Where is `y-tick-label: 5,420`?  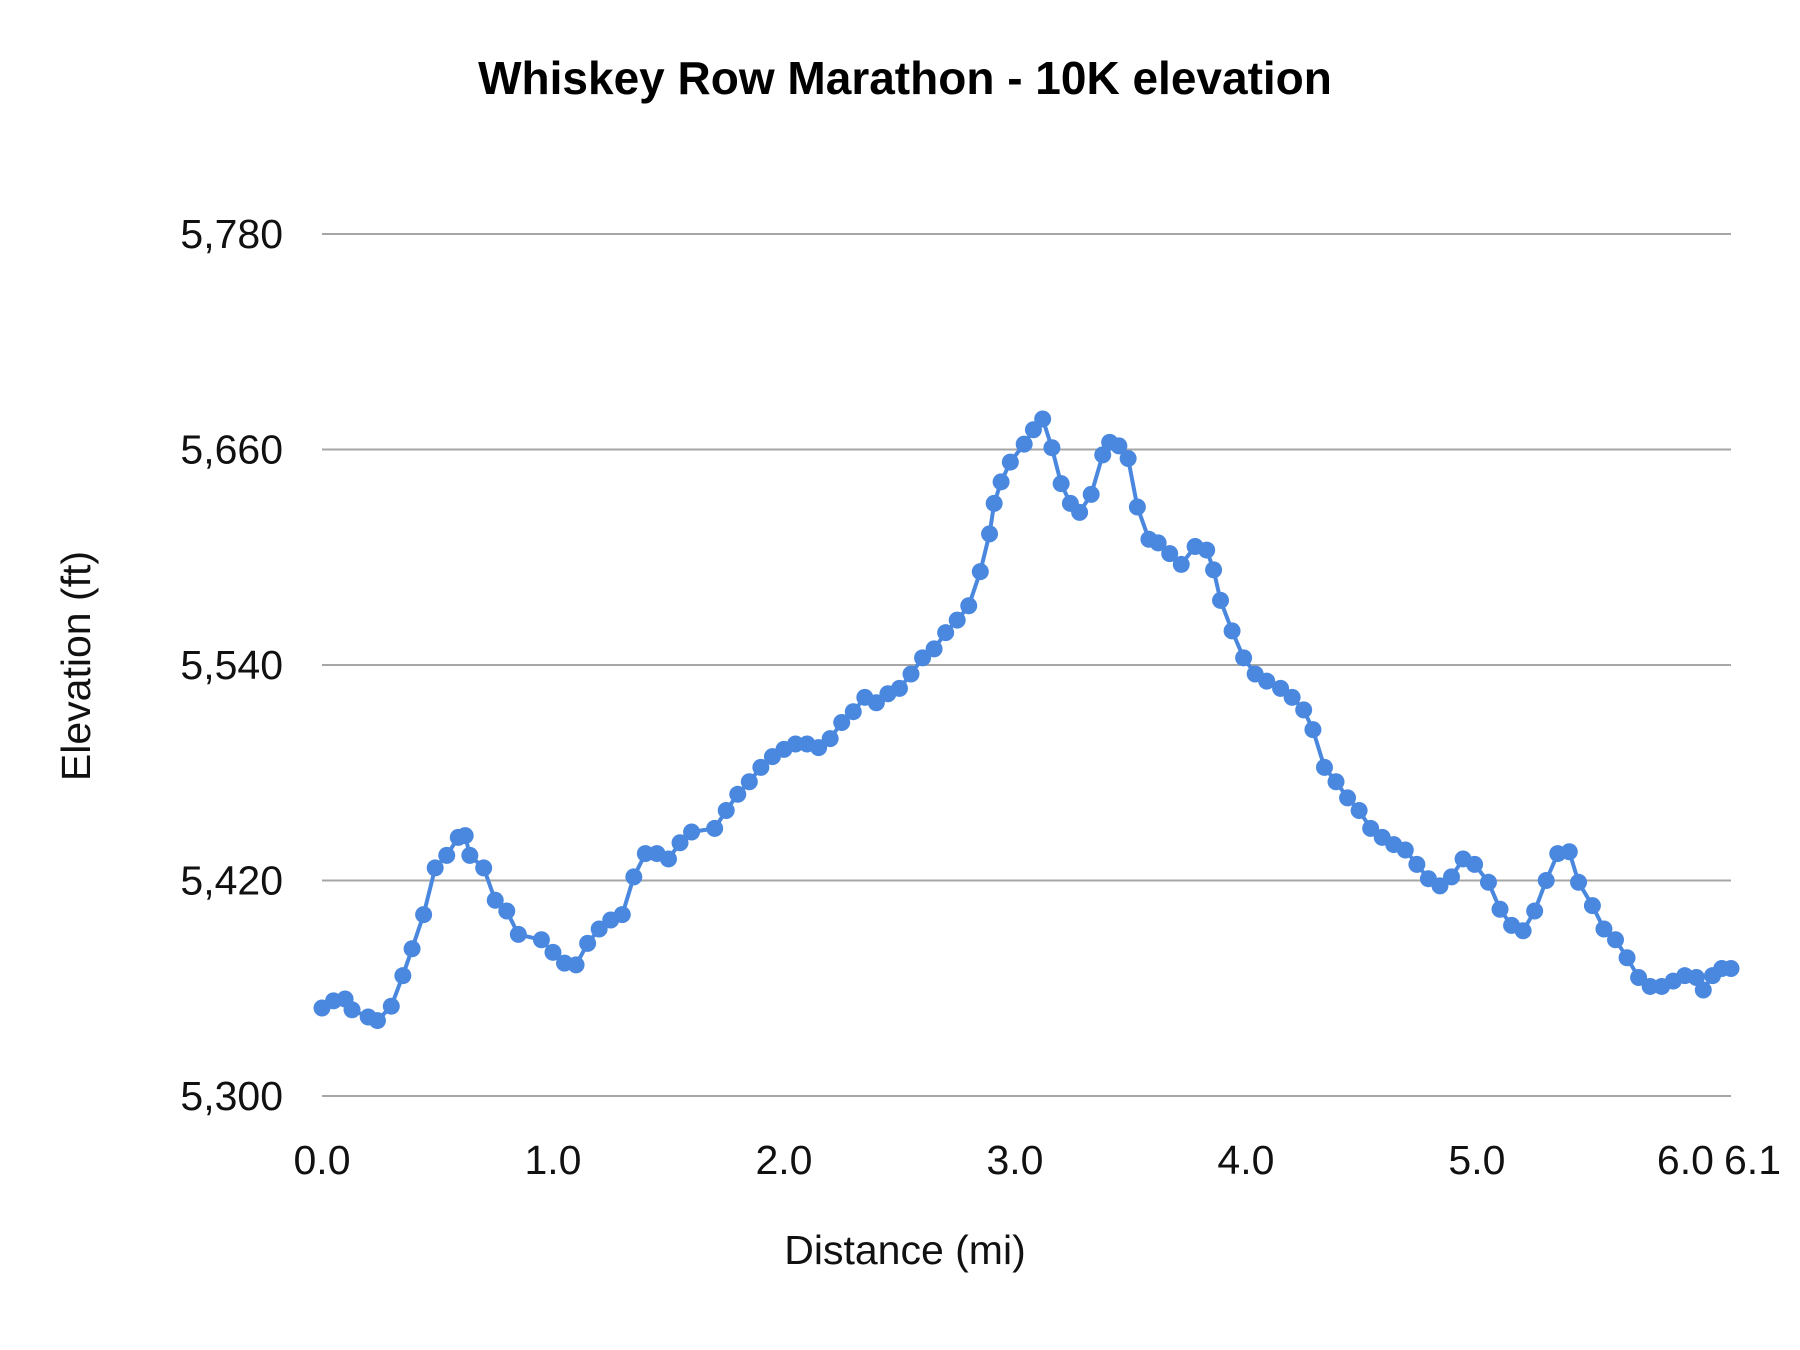 y-tick-label: 5,420 is located at coordinates (231, 881).